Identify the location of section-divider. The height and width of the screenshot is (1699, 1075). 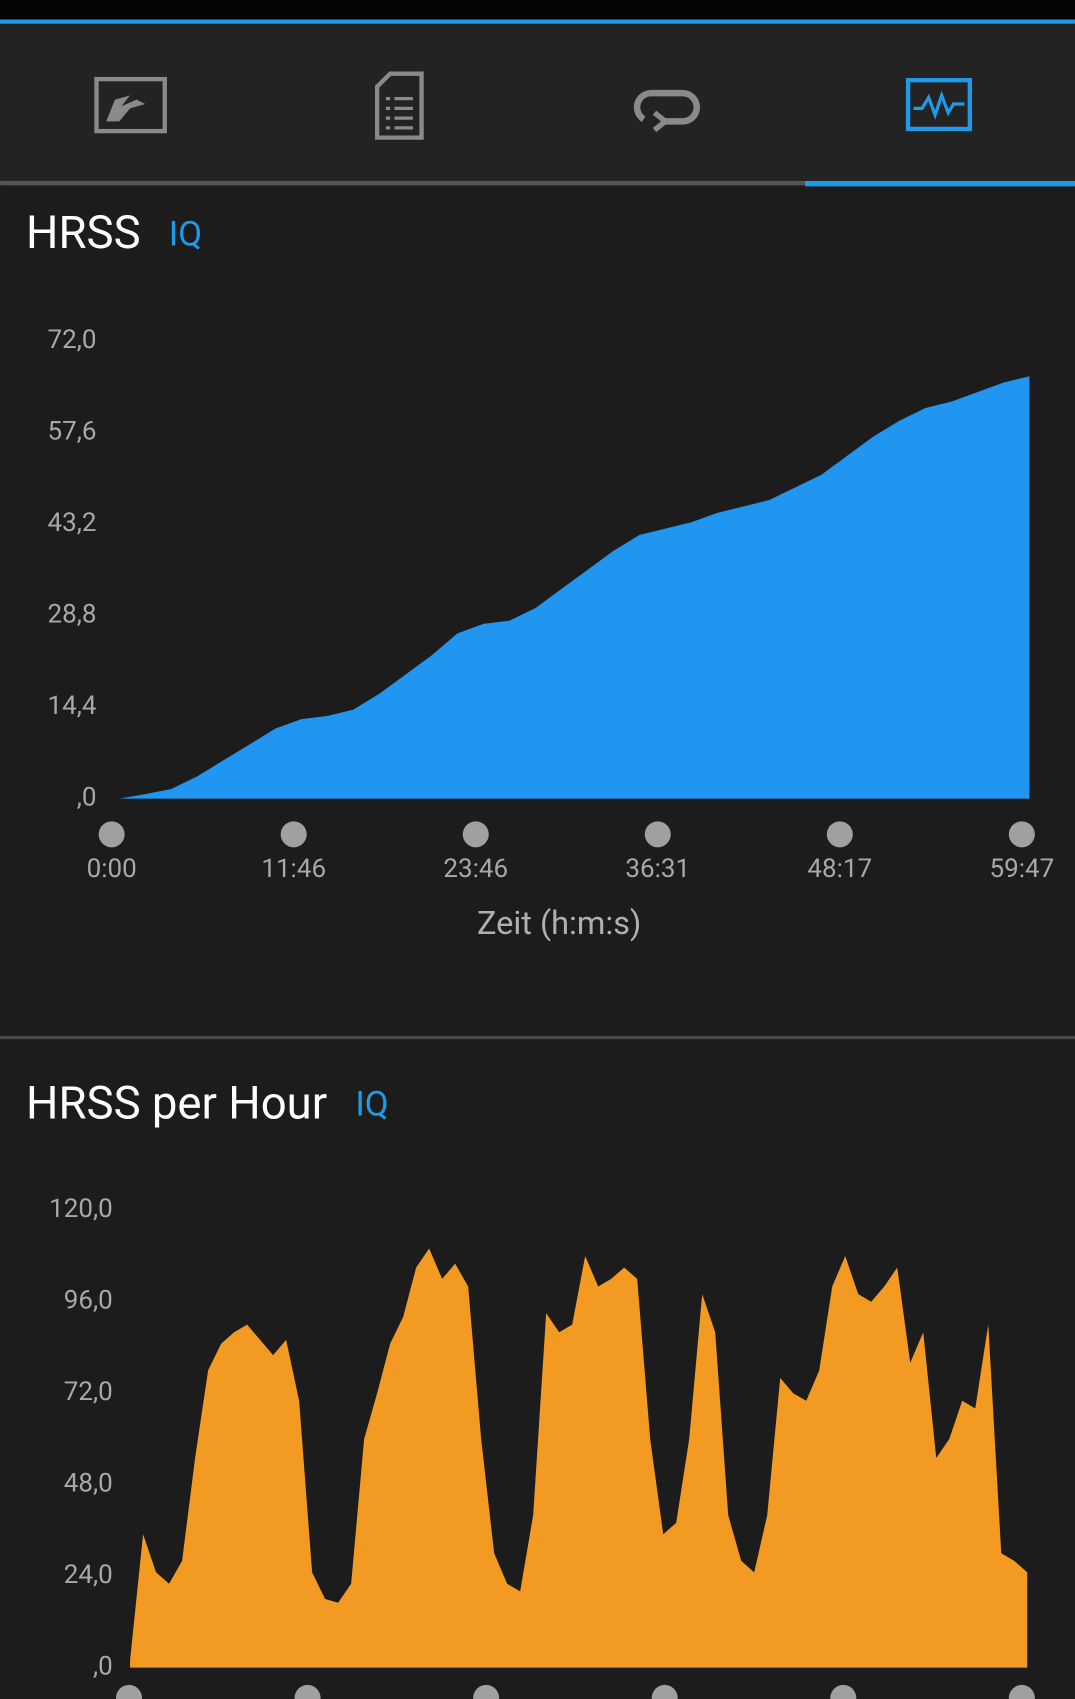
(537, 1037).